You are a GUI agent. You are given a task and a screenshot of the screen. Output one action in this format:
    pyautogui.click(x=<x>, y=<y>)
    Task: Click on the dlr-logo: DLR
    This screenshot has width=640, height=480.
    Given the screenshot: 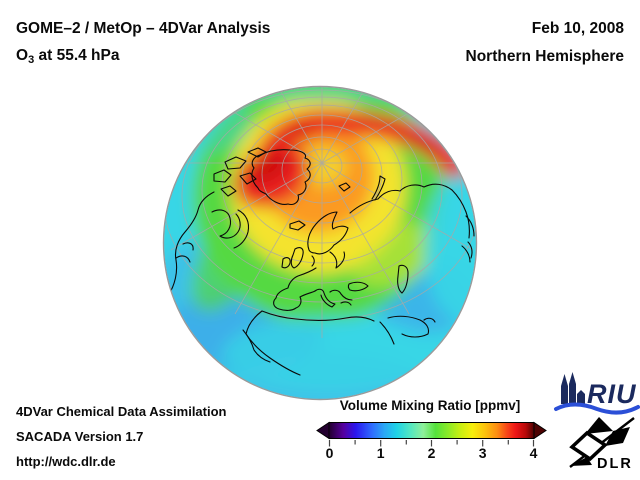 What is the action you would take?
    pyautogui.click(x=602, y=444)
    